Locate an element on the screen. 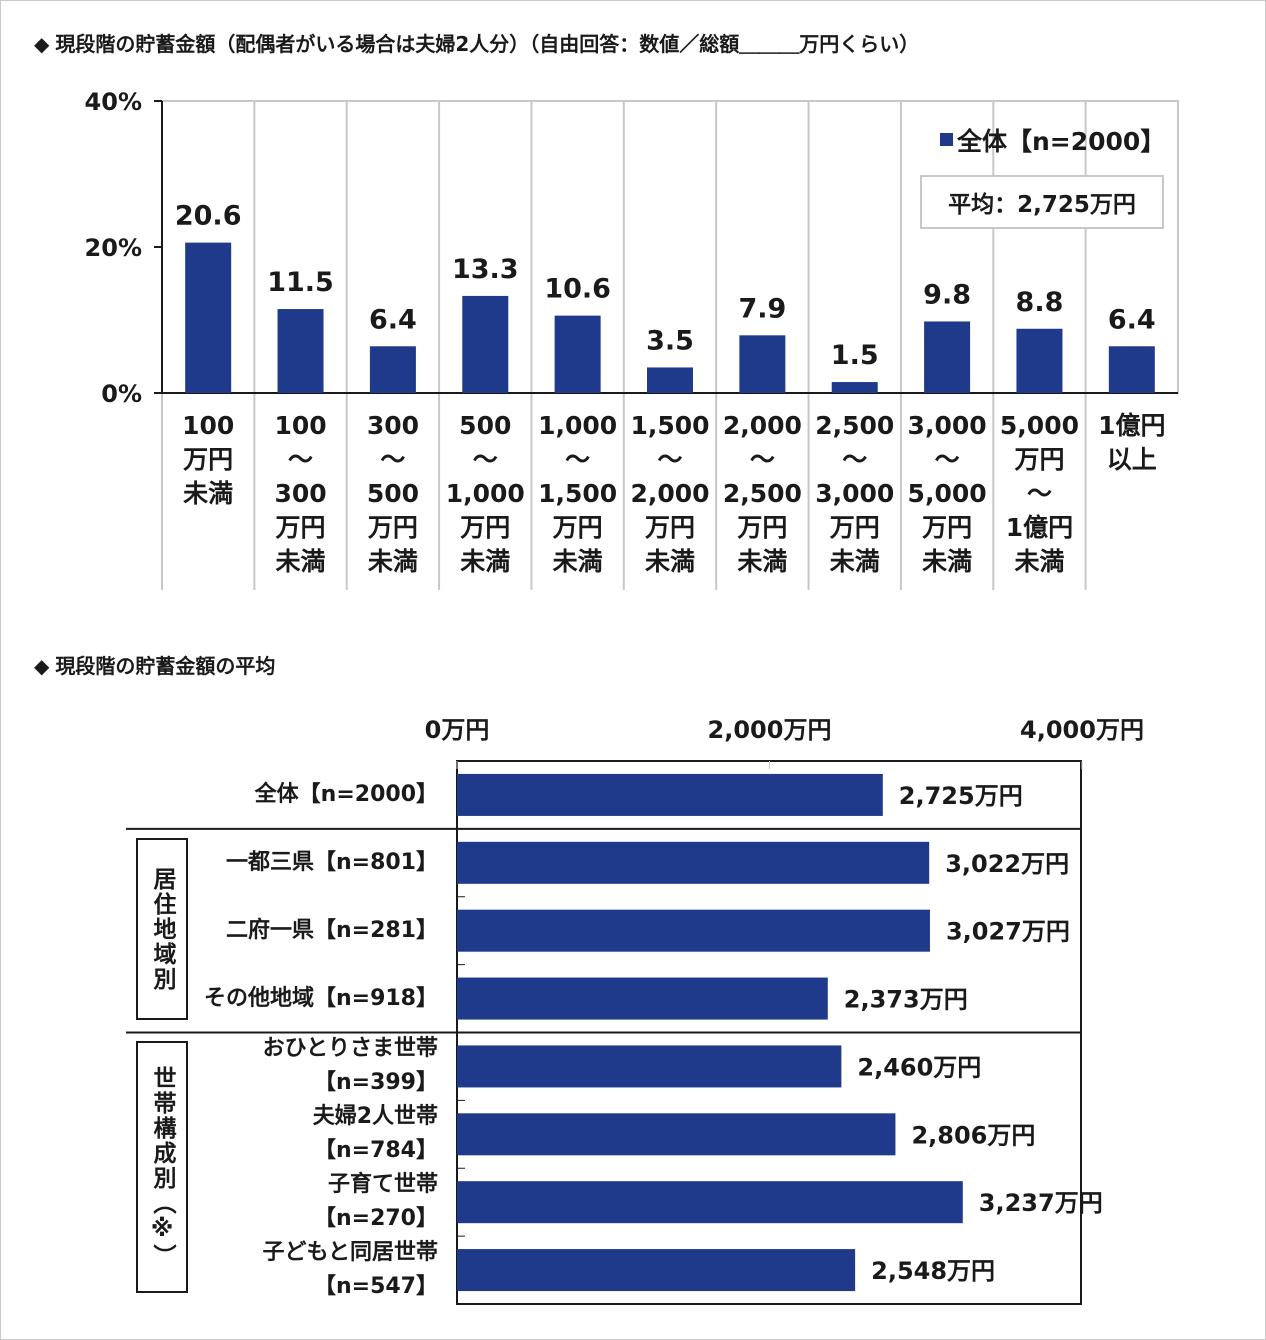 Image resolution: width=1266 pixels, height=1340 pixels. row-label: 子育て世帯 【n=270】 is located at coordinates (376, 1202).